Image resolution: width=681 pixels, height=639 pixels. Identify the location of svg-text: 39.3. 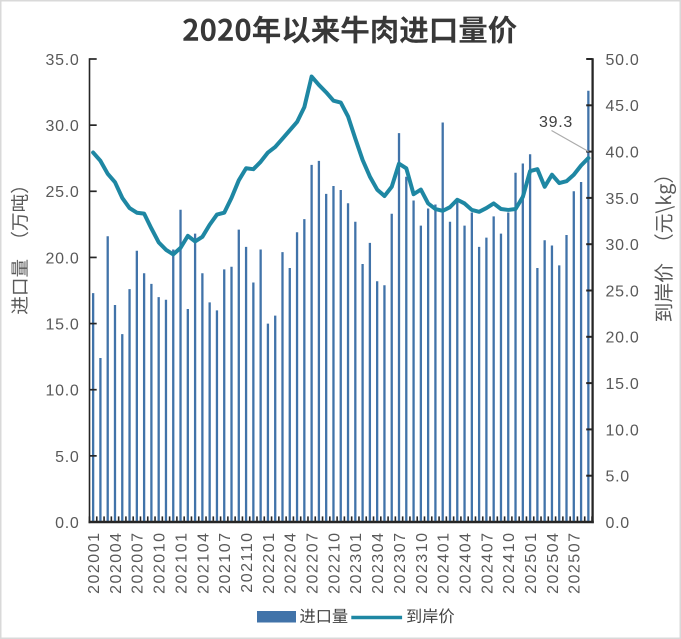
(556, 122).